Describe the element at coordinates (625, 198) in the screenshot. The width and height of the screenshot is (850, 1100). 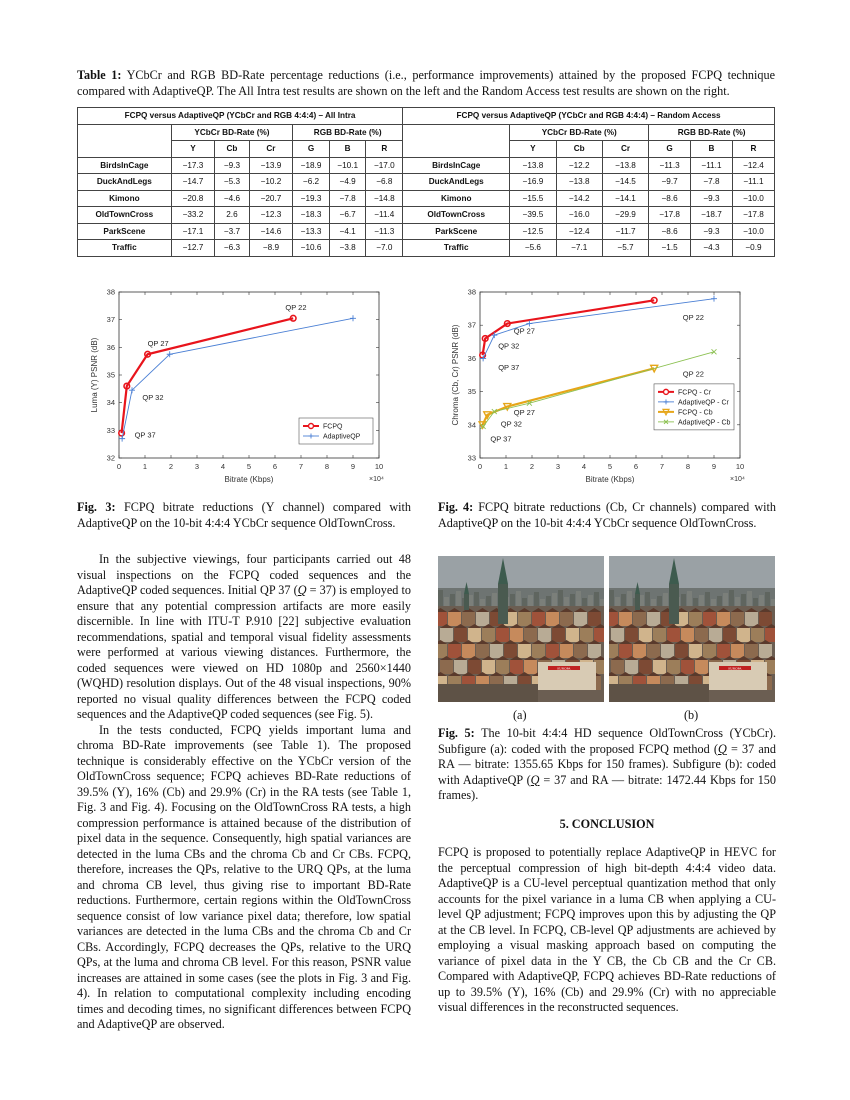
I see `value-cell: −14.1` at that location.